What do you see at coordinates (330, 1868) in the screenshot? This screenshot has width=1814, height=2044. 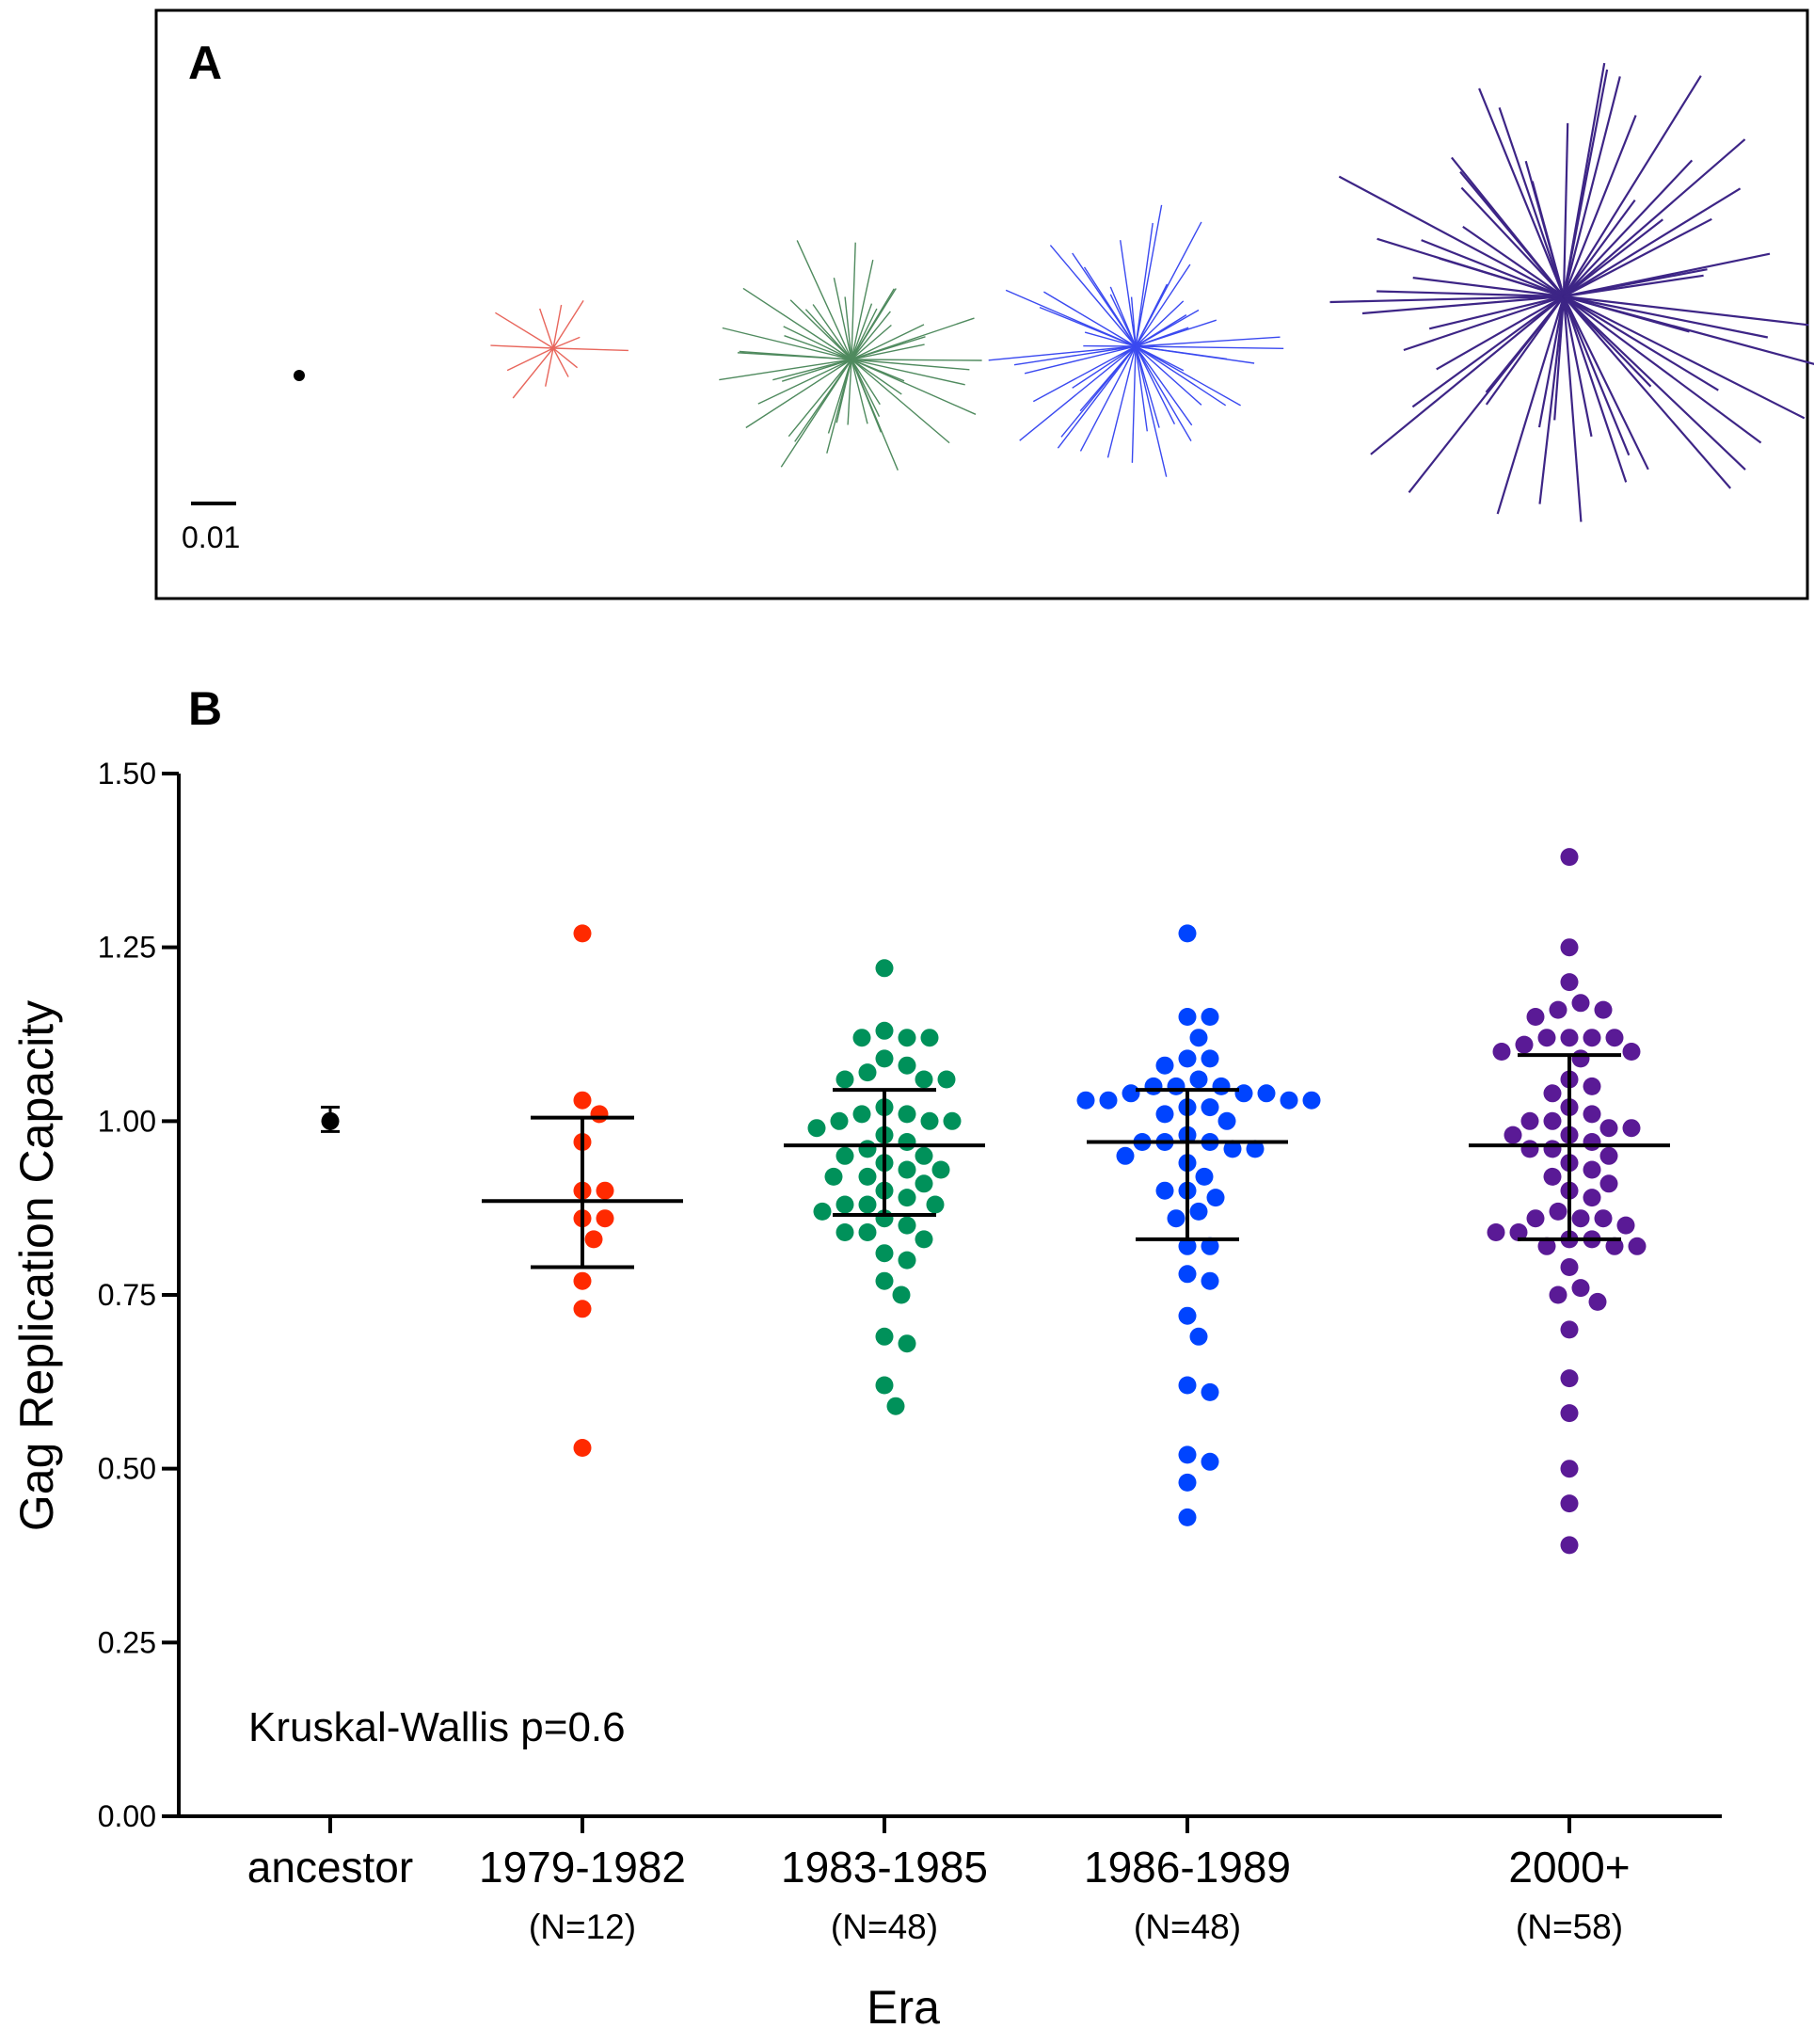 I see `x-category-label: ancestor` at bounding box center [330, 1868].